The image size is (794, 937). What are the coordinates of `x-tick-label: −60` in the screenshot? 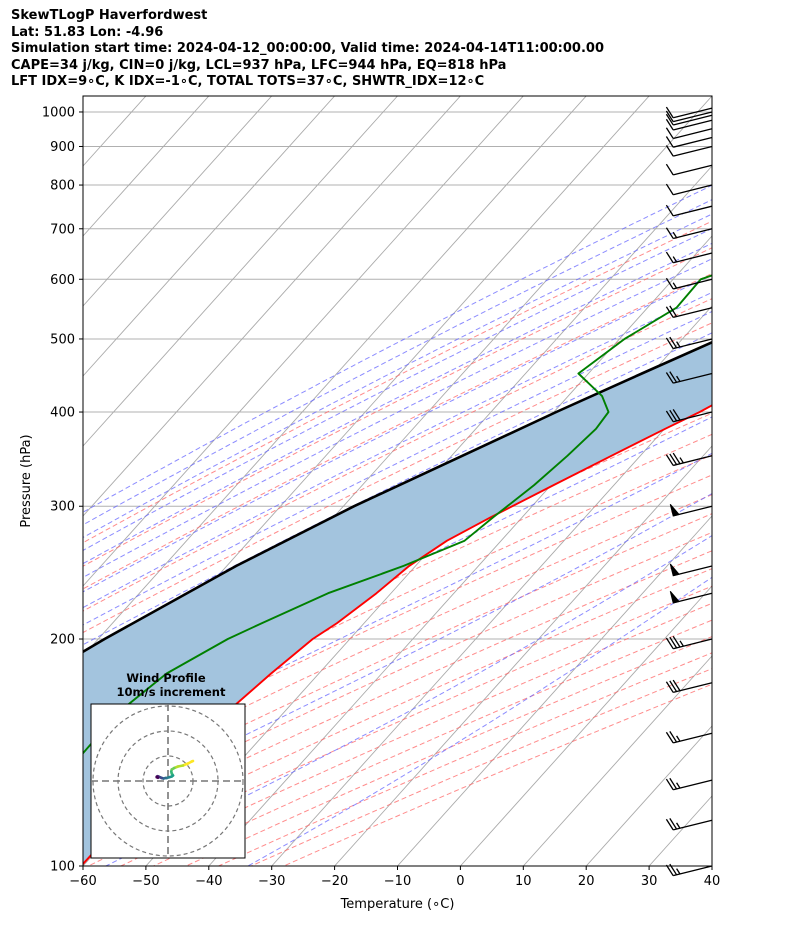 It's located at (82, 881).